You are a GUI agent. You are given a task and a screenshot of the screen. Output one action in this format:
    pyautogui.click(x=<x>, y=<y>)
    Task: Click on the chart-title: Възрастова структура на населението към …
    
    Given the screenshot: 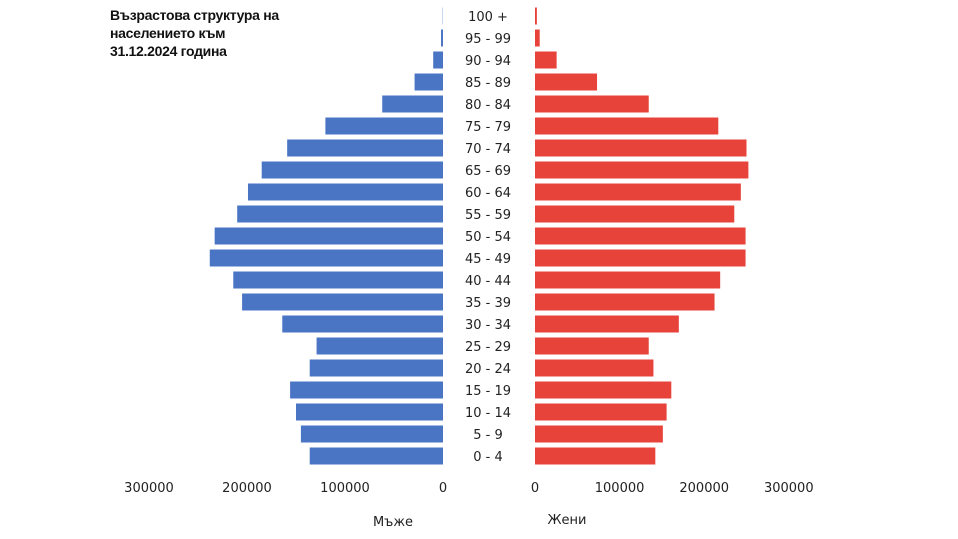 What is the action you would take?
    pyautogui.click(x=230, y=33)
    